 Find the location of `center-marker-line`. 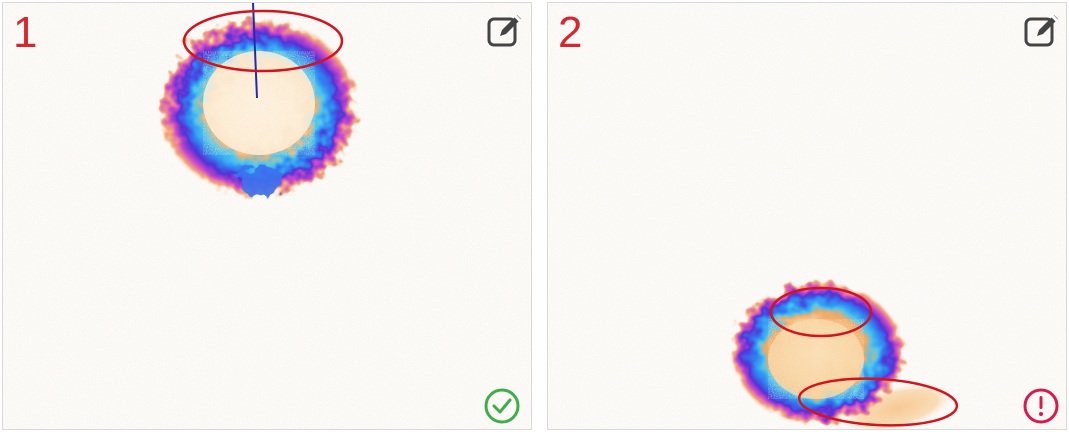

center-marker-line is located at coordinates (255, 51).